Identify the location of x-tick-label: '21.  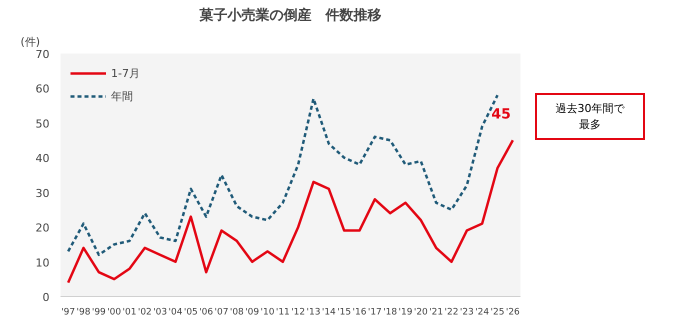
(436, 313).